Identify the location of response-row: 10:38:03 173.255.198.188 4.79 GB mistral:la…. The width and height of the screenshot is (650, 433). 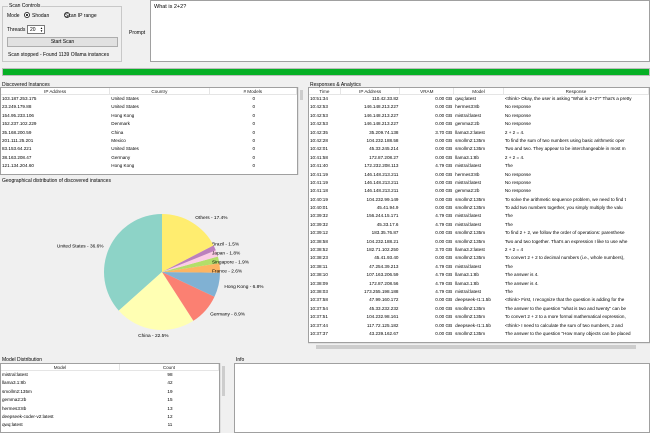
(479, 292).